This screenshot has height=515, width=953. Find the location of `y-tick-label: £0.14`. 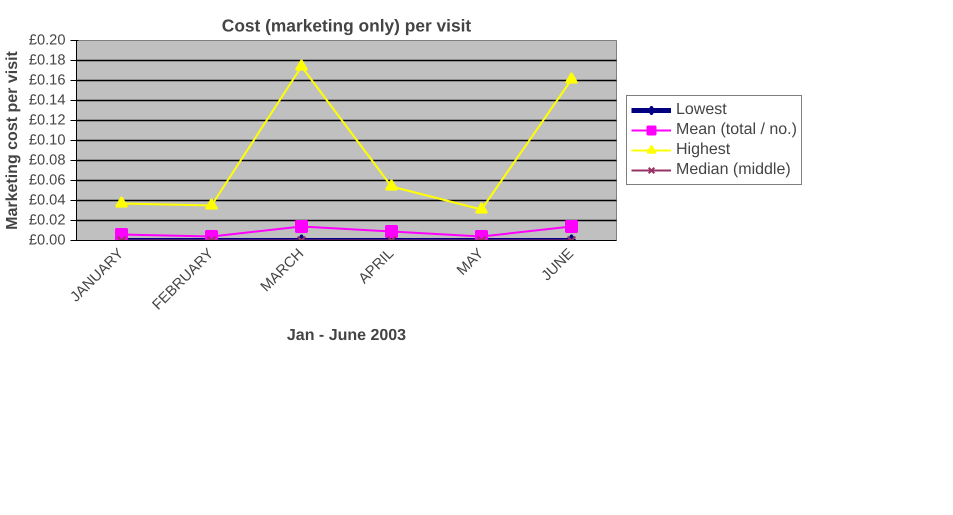

y-tick-label: £0.14 is located at coordinates (47, 100).